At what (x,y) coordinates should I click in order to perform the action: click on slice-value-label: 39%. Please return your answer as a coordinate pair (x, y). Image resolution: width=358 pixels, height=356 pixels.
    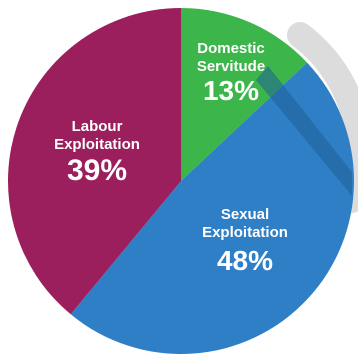
    Looking at the image, I should click on (97, 170).